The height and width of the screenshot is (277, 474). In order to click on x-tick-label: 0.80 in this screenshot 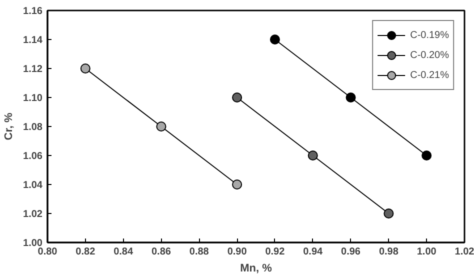, I will do `click(48, 252)`.